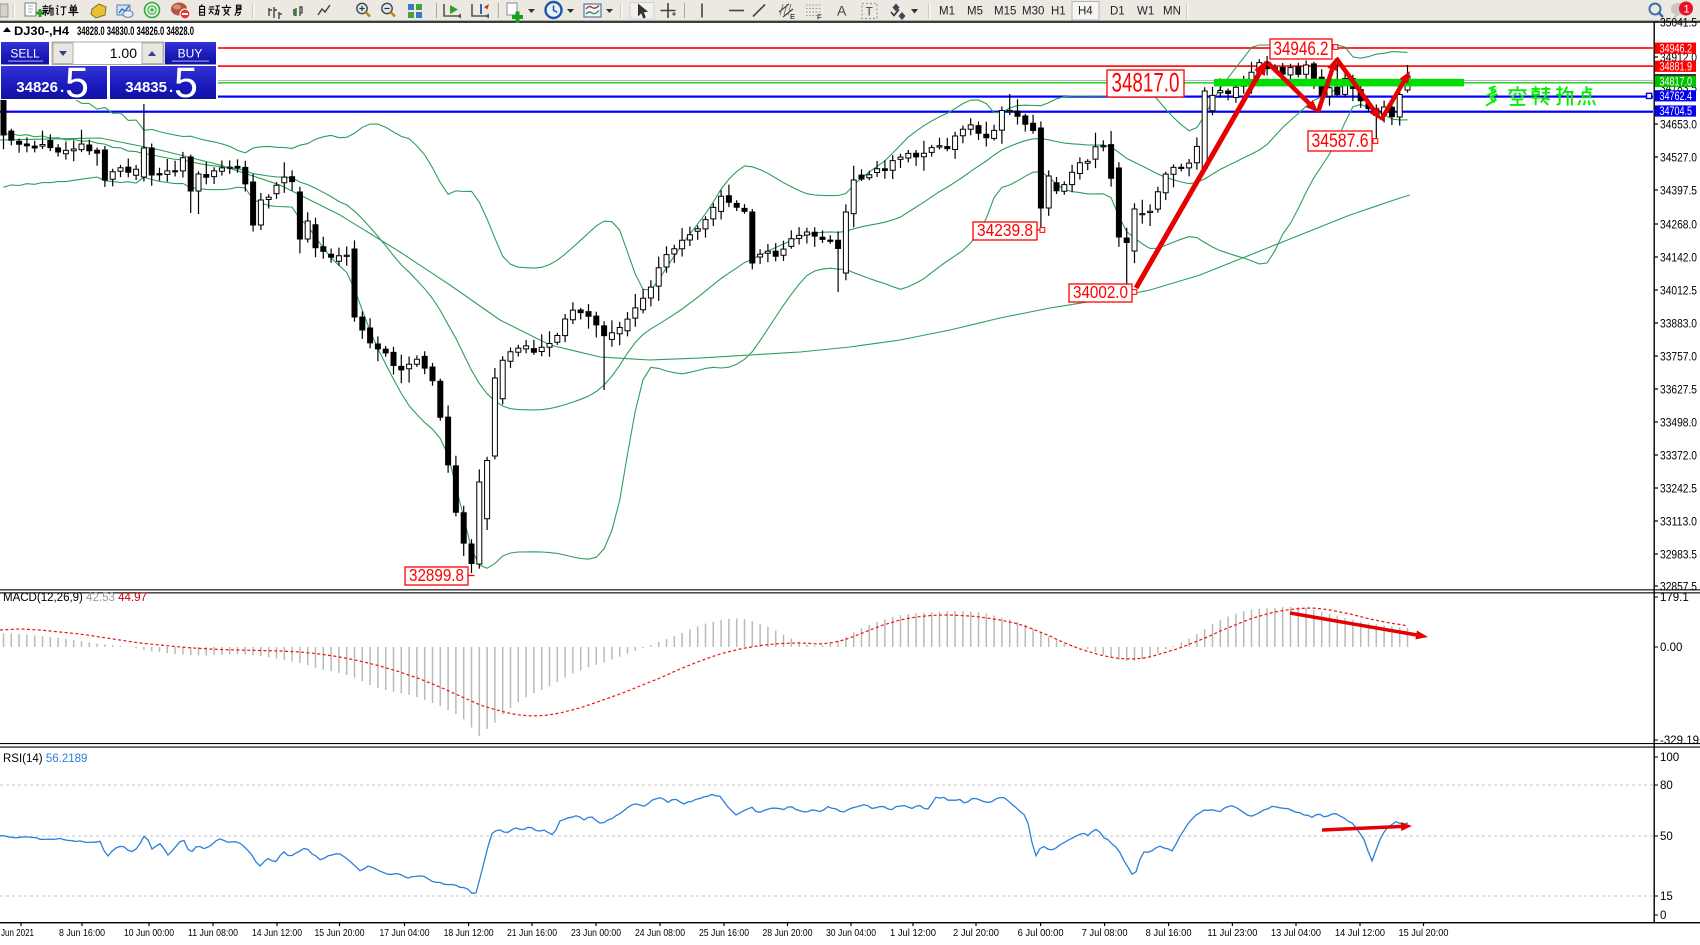 The width and height of the screenshot is (1700, 945). I want to click on svg-text: 33757.0, so click(1678, 358).